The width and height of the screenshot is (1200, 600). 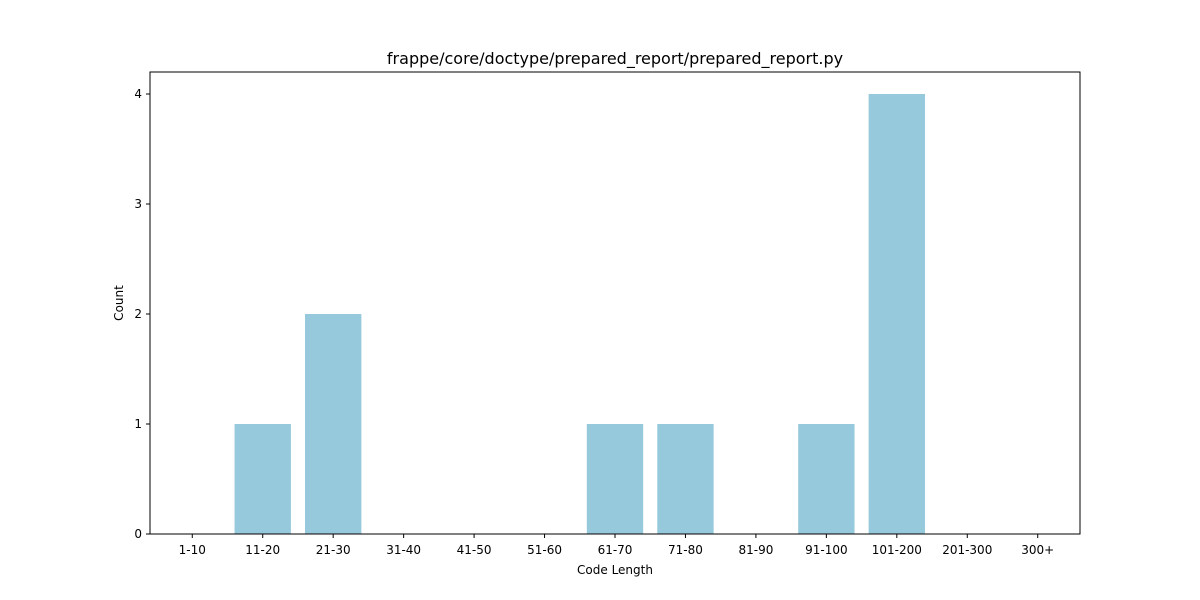 I want to click on y-axis-ticks: 0 1 2 3 4, so click(x=142, y=314).